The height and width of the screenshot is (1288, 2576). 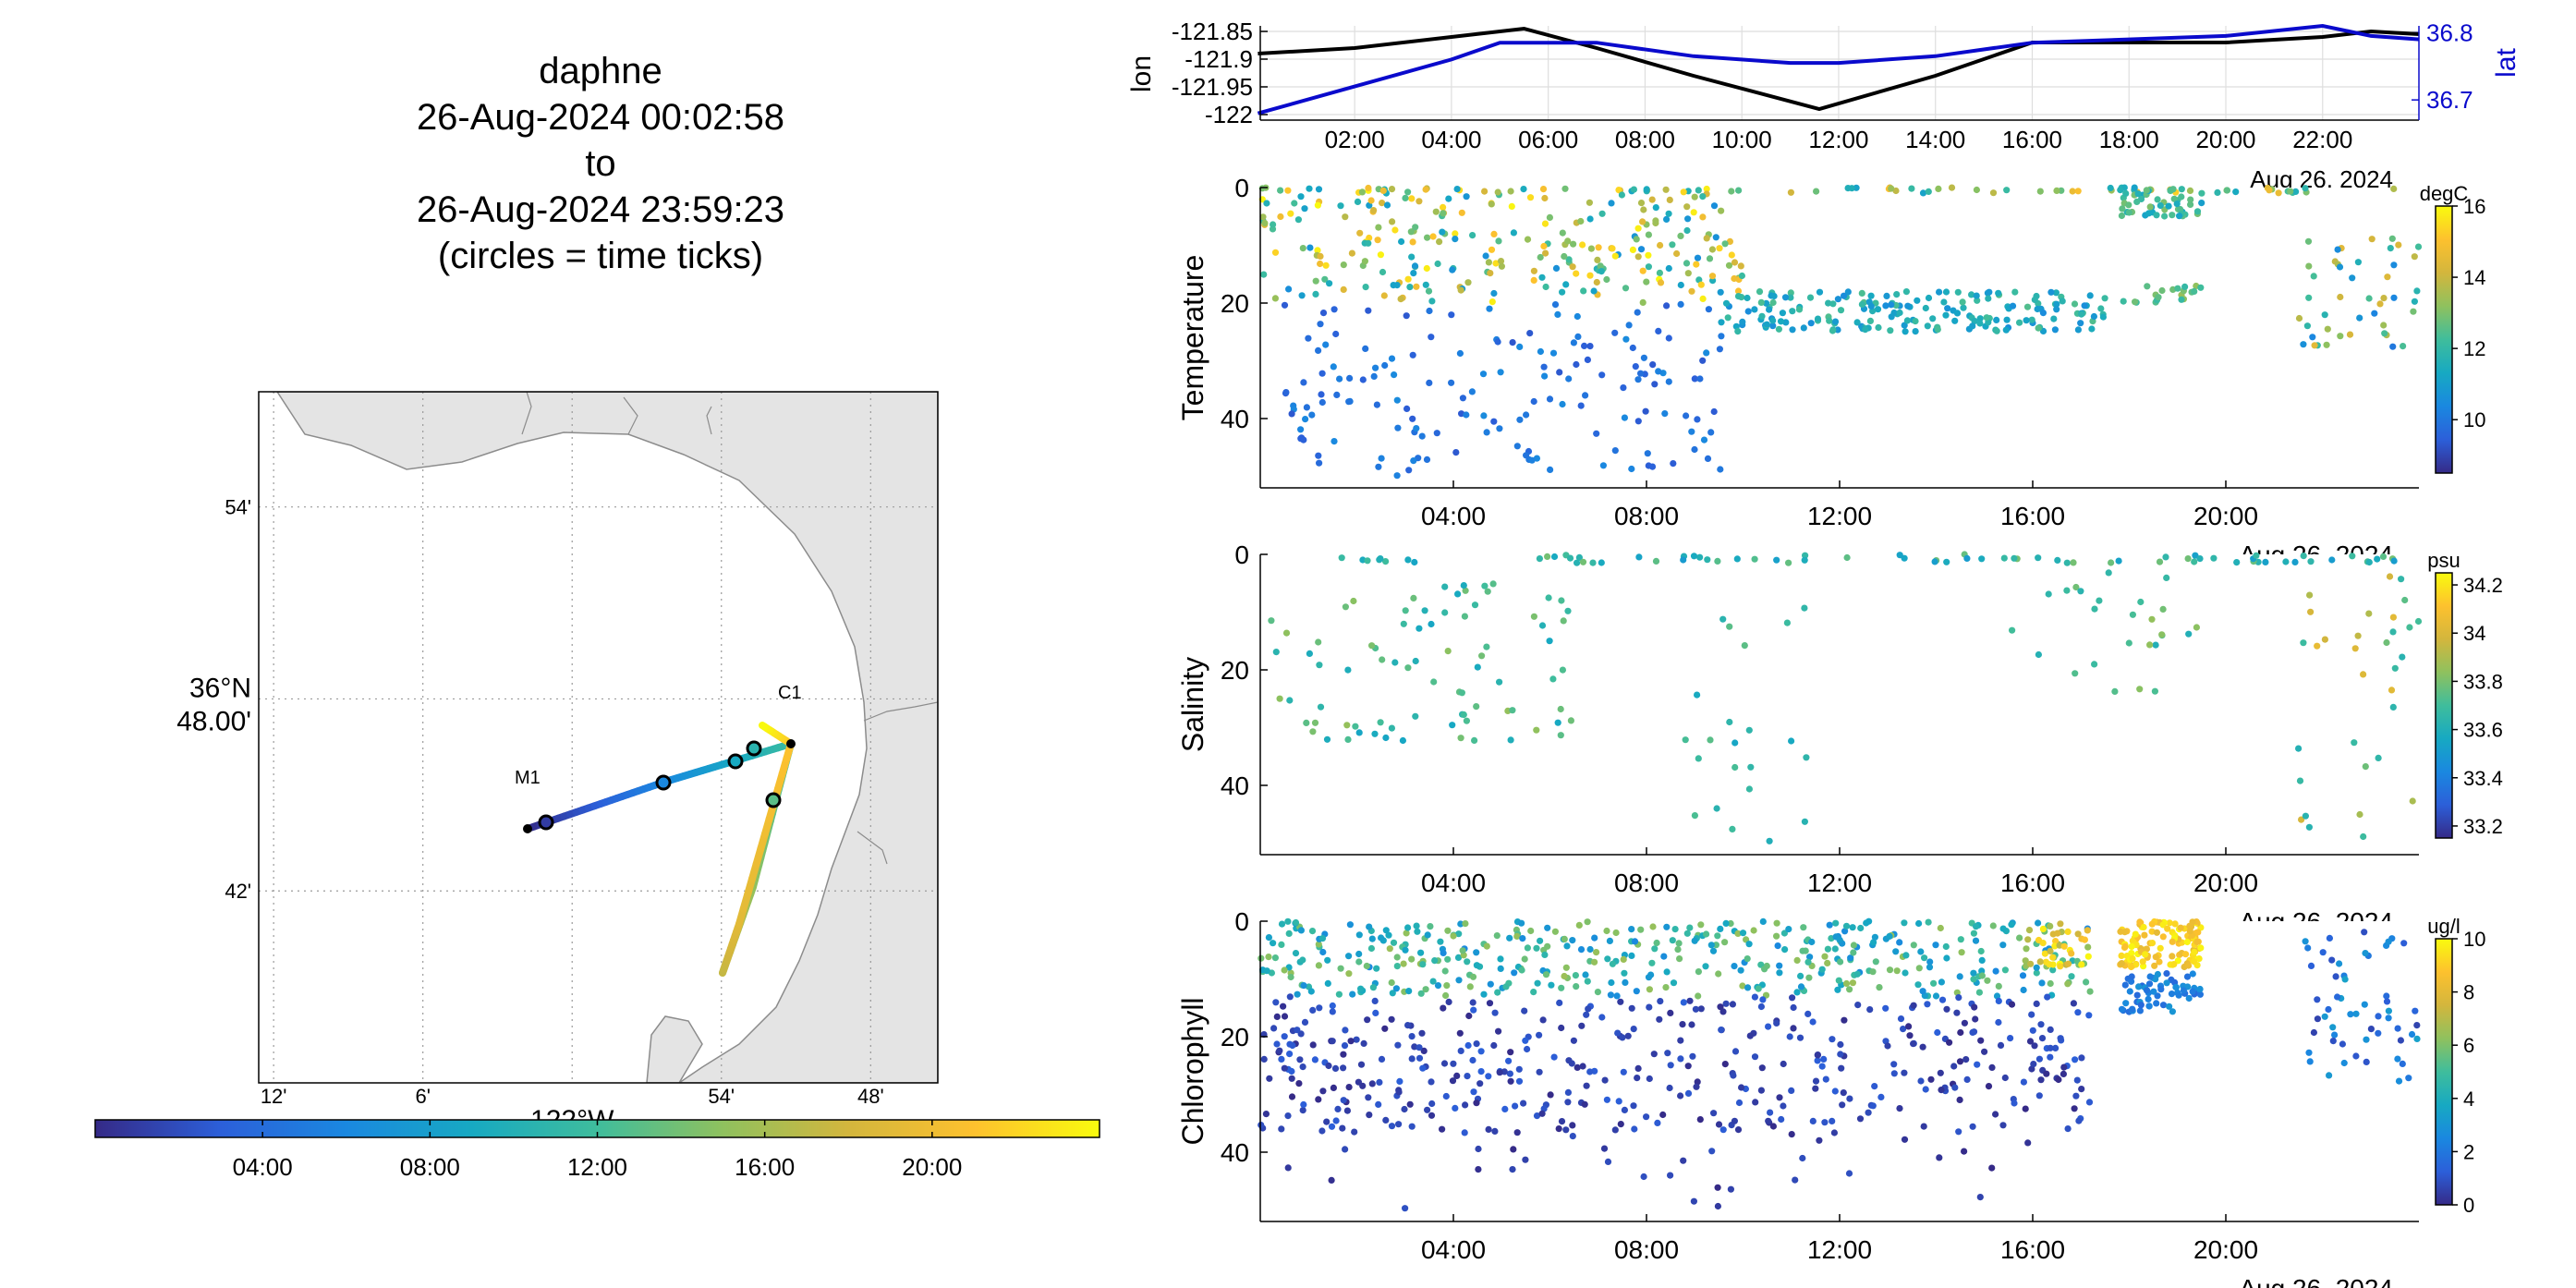 I want to click on x-tick-label: 20:00, so click(x=2225, y=883).